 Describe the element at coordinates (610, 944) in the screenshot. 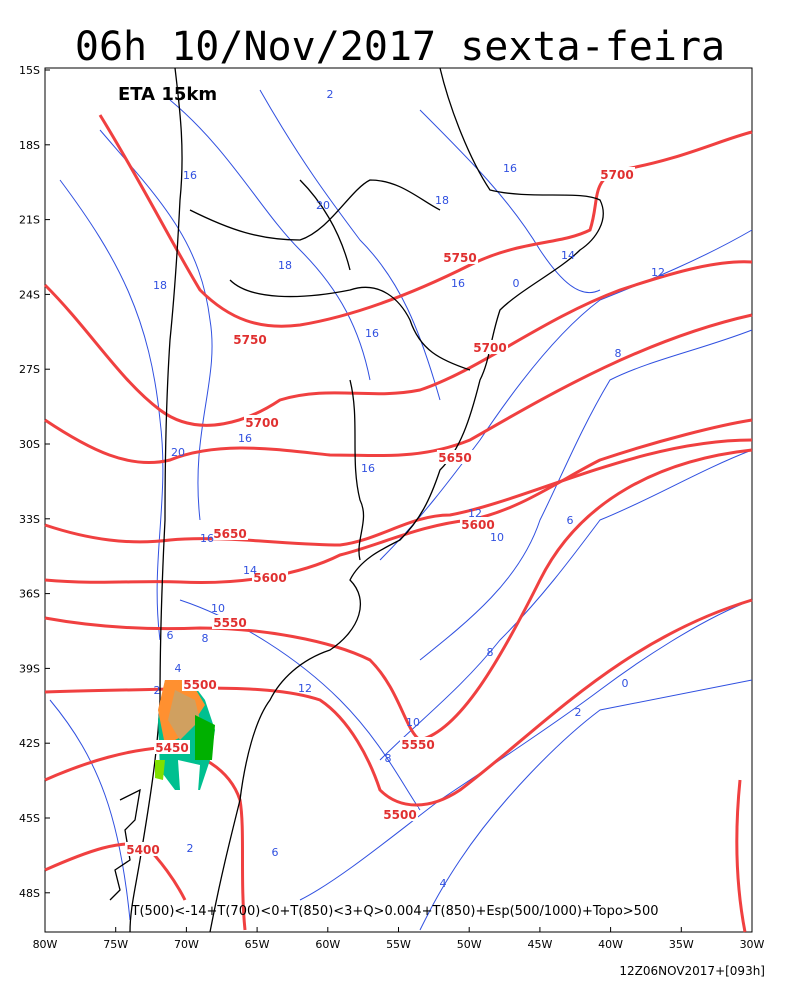

I see `lon-label: 40W` at that location.